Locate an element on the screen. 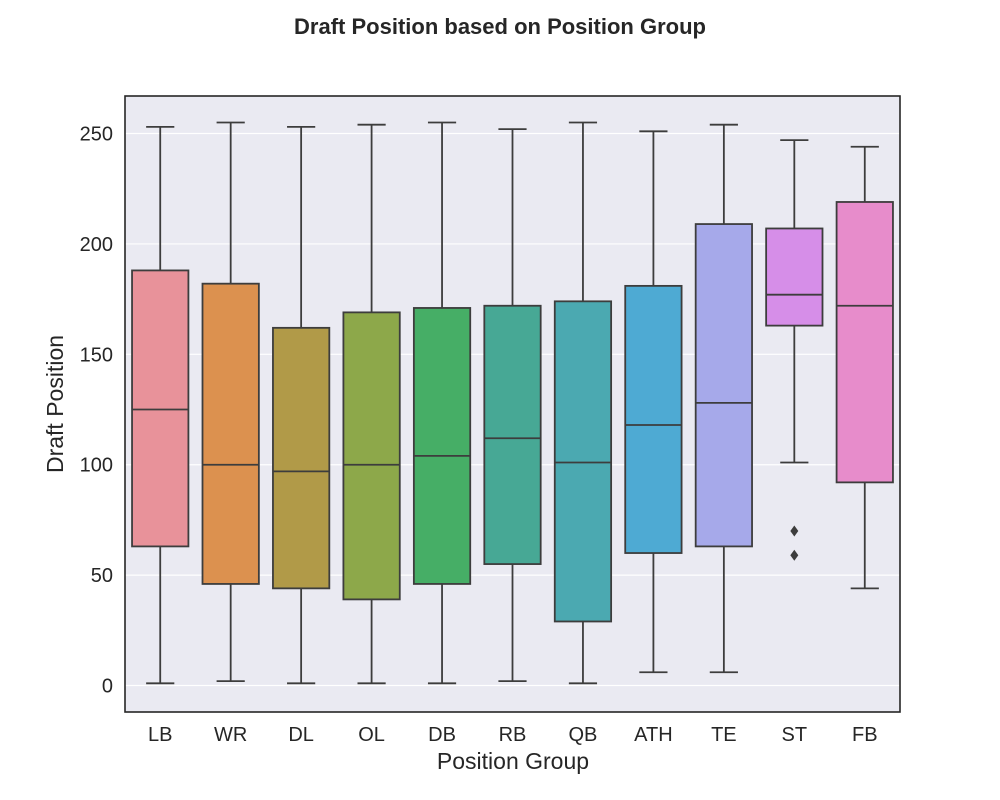  x-tick-label: ST is located at coordinates (795, 735).